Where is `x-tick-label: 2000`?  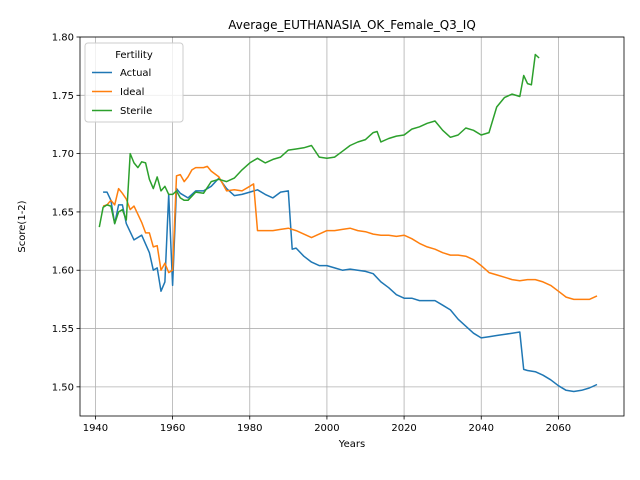 x-tick-label: 2000 is located at coordinates (326, 428).